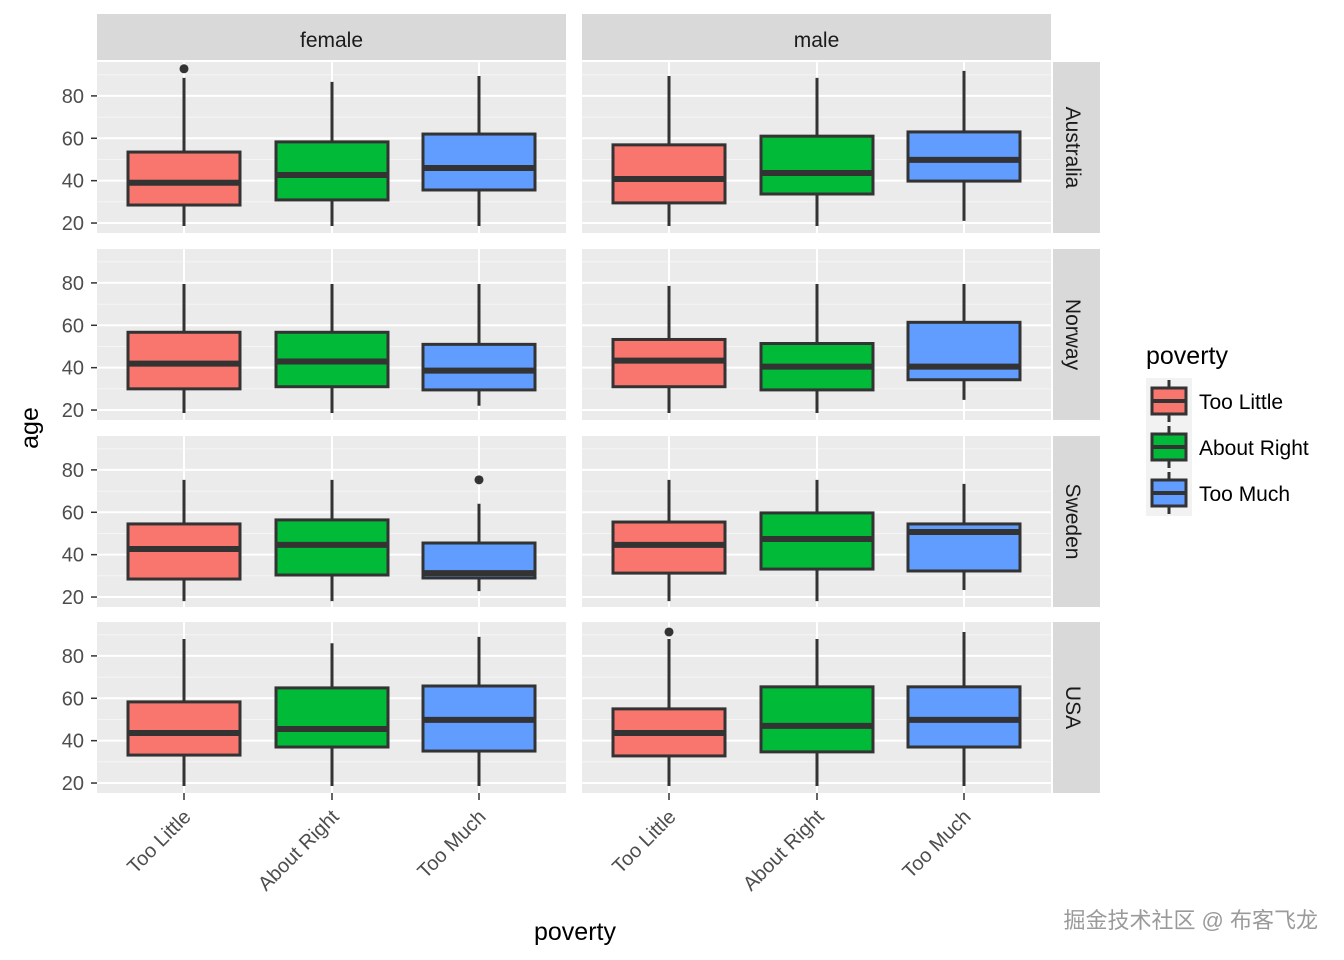  Describe the element at coordinates (479, 711) in the screenshot. I see `box-USA-female-too-much` at that location.